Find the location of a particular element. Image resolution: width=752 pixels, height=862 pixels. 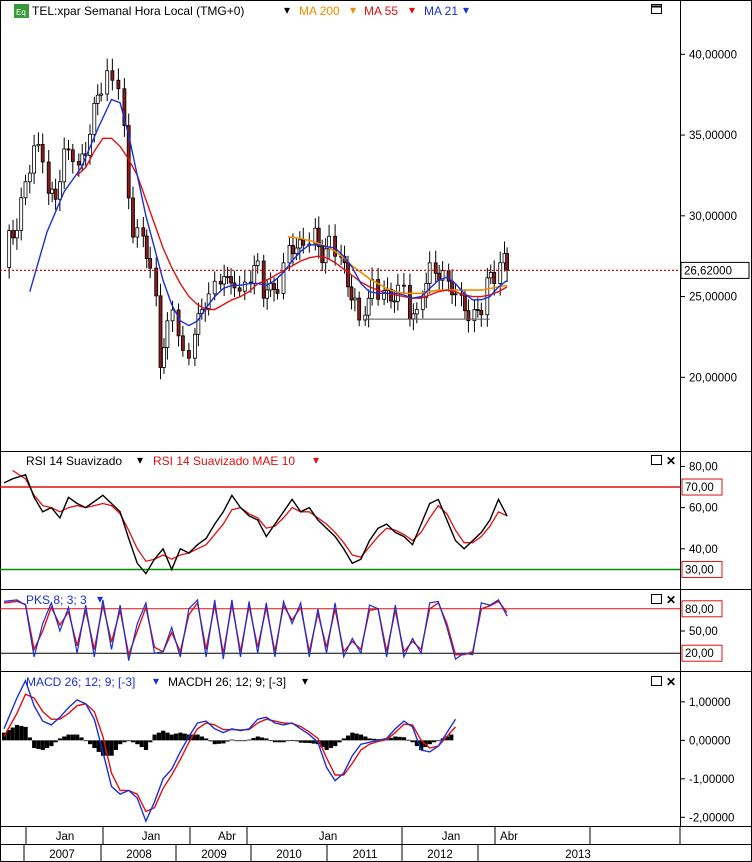

ma55-dropdown-icon: ▾ is located at coordinates (412, 10).